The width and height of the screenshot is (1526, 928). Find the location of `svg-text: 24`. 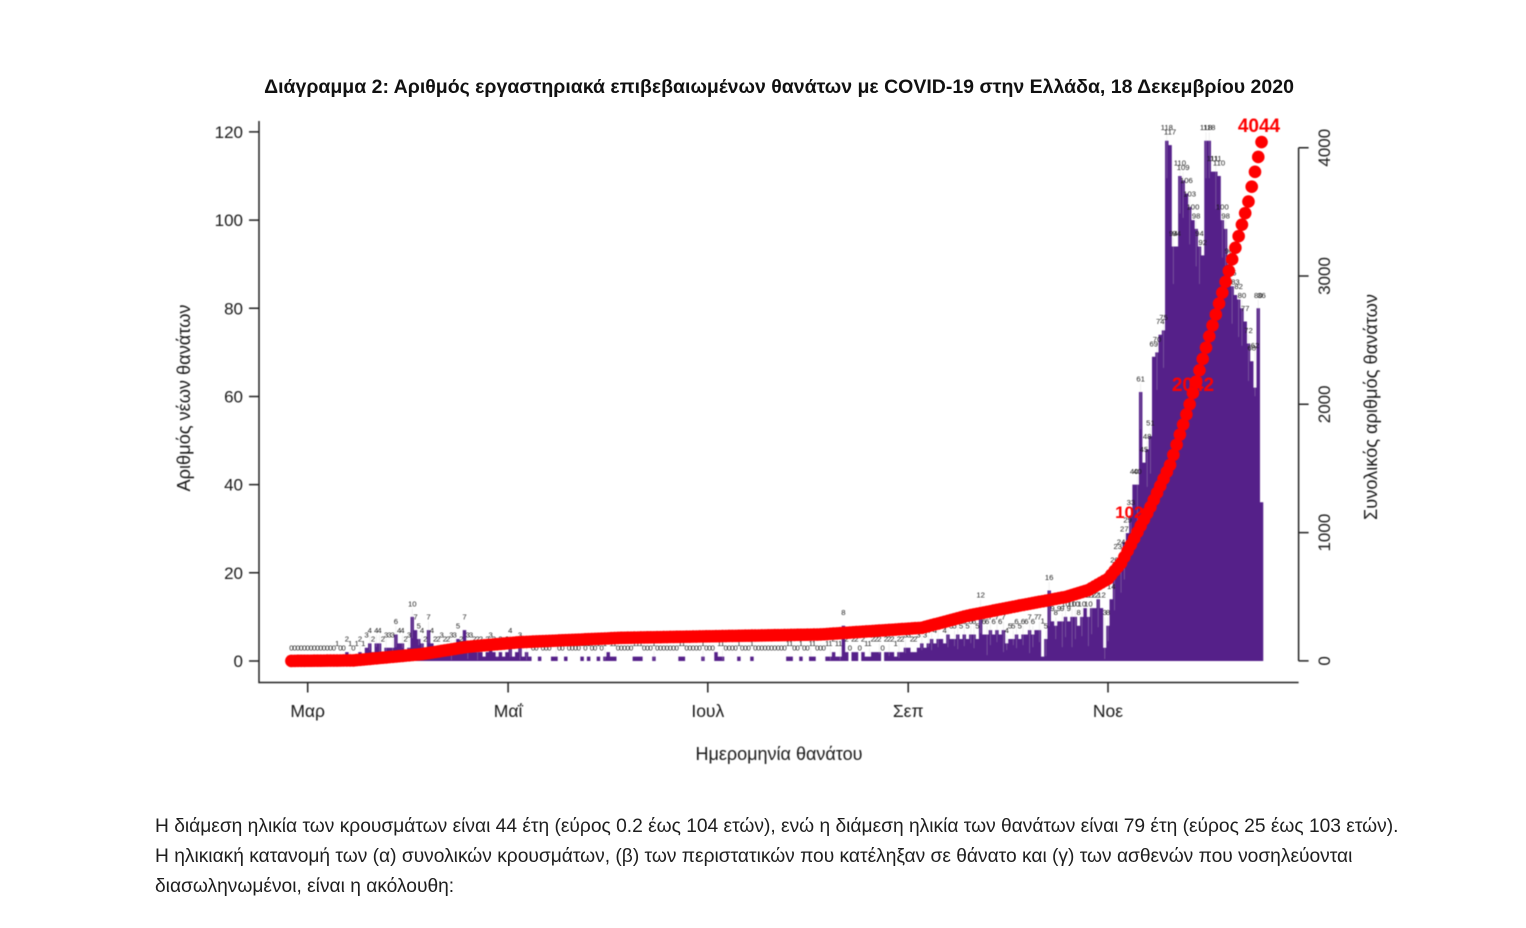

svg-text: 24 is located at coordinates (1121, 542).